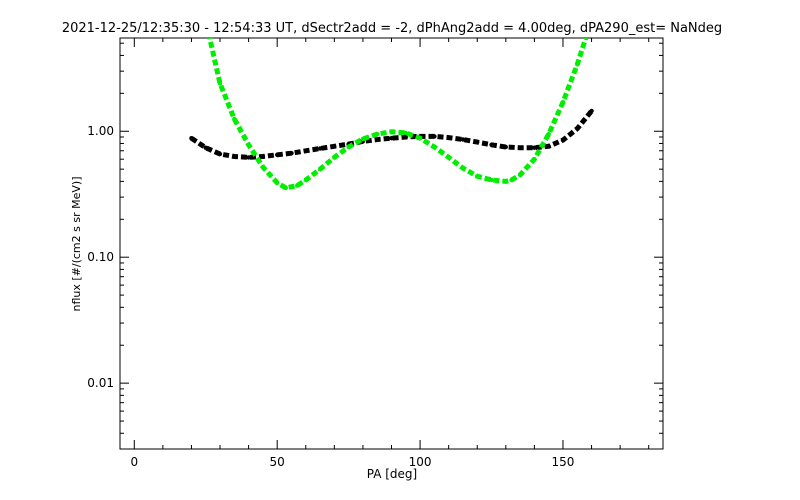 This screenshot has width=800, height=500. What do you see at coordinates (76, 244) in the screenshot?
I see `y-axis-label: nflux [#/(cm2 s sr MeV)]` at bounding box center [76, 244].